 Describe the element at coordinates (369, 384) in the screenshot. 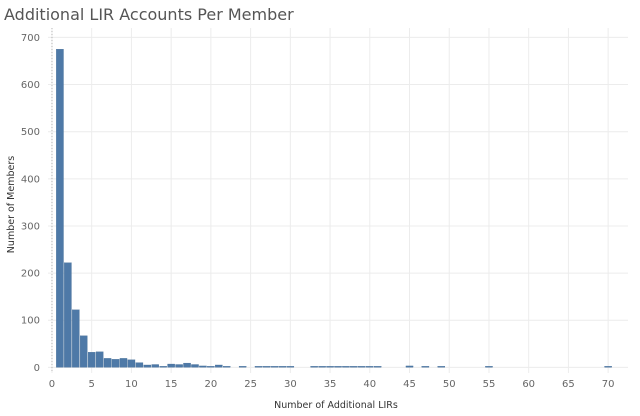

I see `x-tick-label: 40` at that location.